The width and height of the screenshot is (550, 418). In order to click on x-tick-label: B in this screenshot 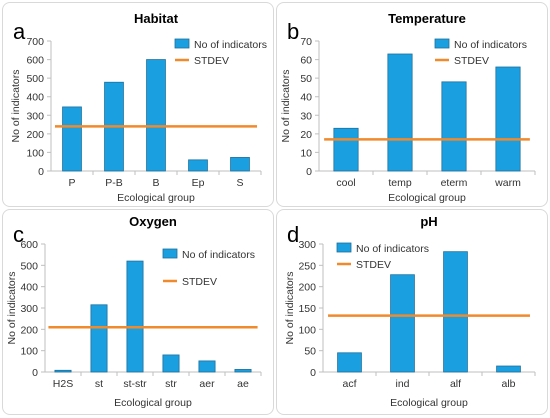, I will do `click(155, 183)`.